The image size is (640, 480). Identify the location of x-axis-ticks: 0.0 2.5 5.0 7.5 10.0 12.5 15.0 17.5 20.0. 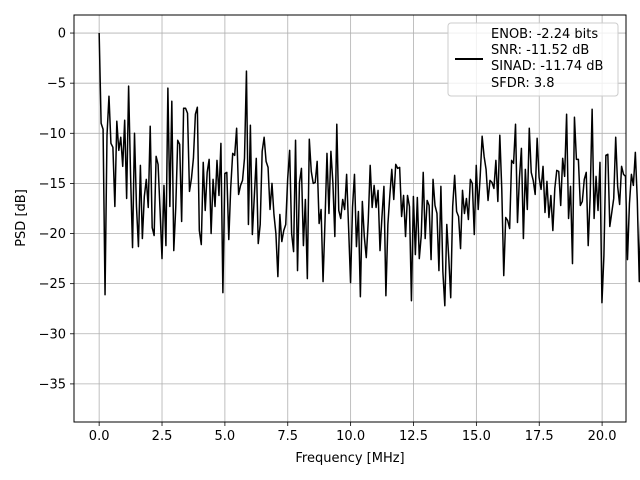
(353, 433).